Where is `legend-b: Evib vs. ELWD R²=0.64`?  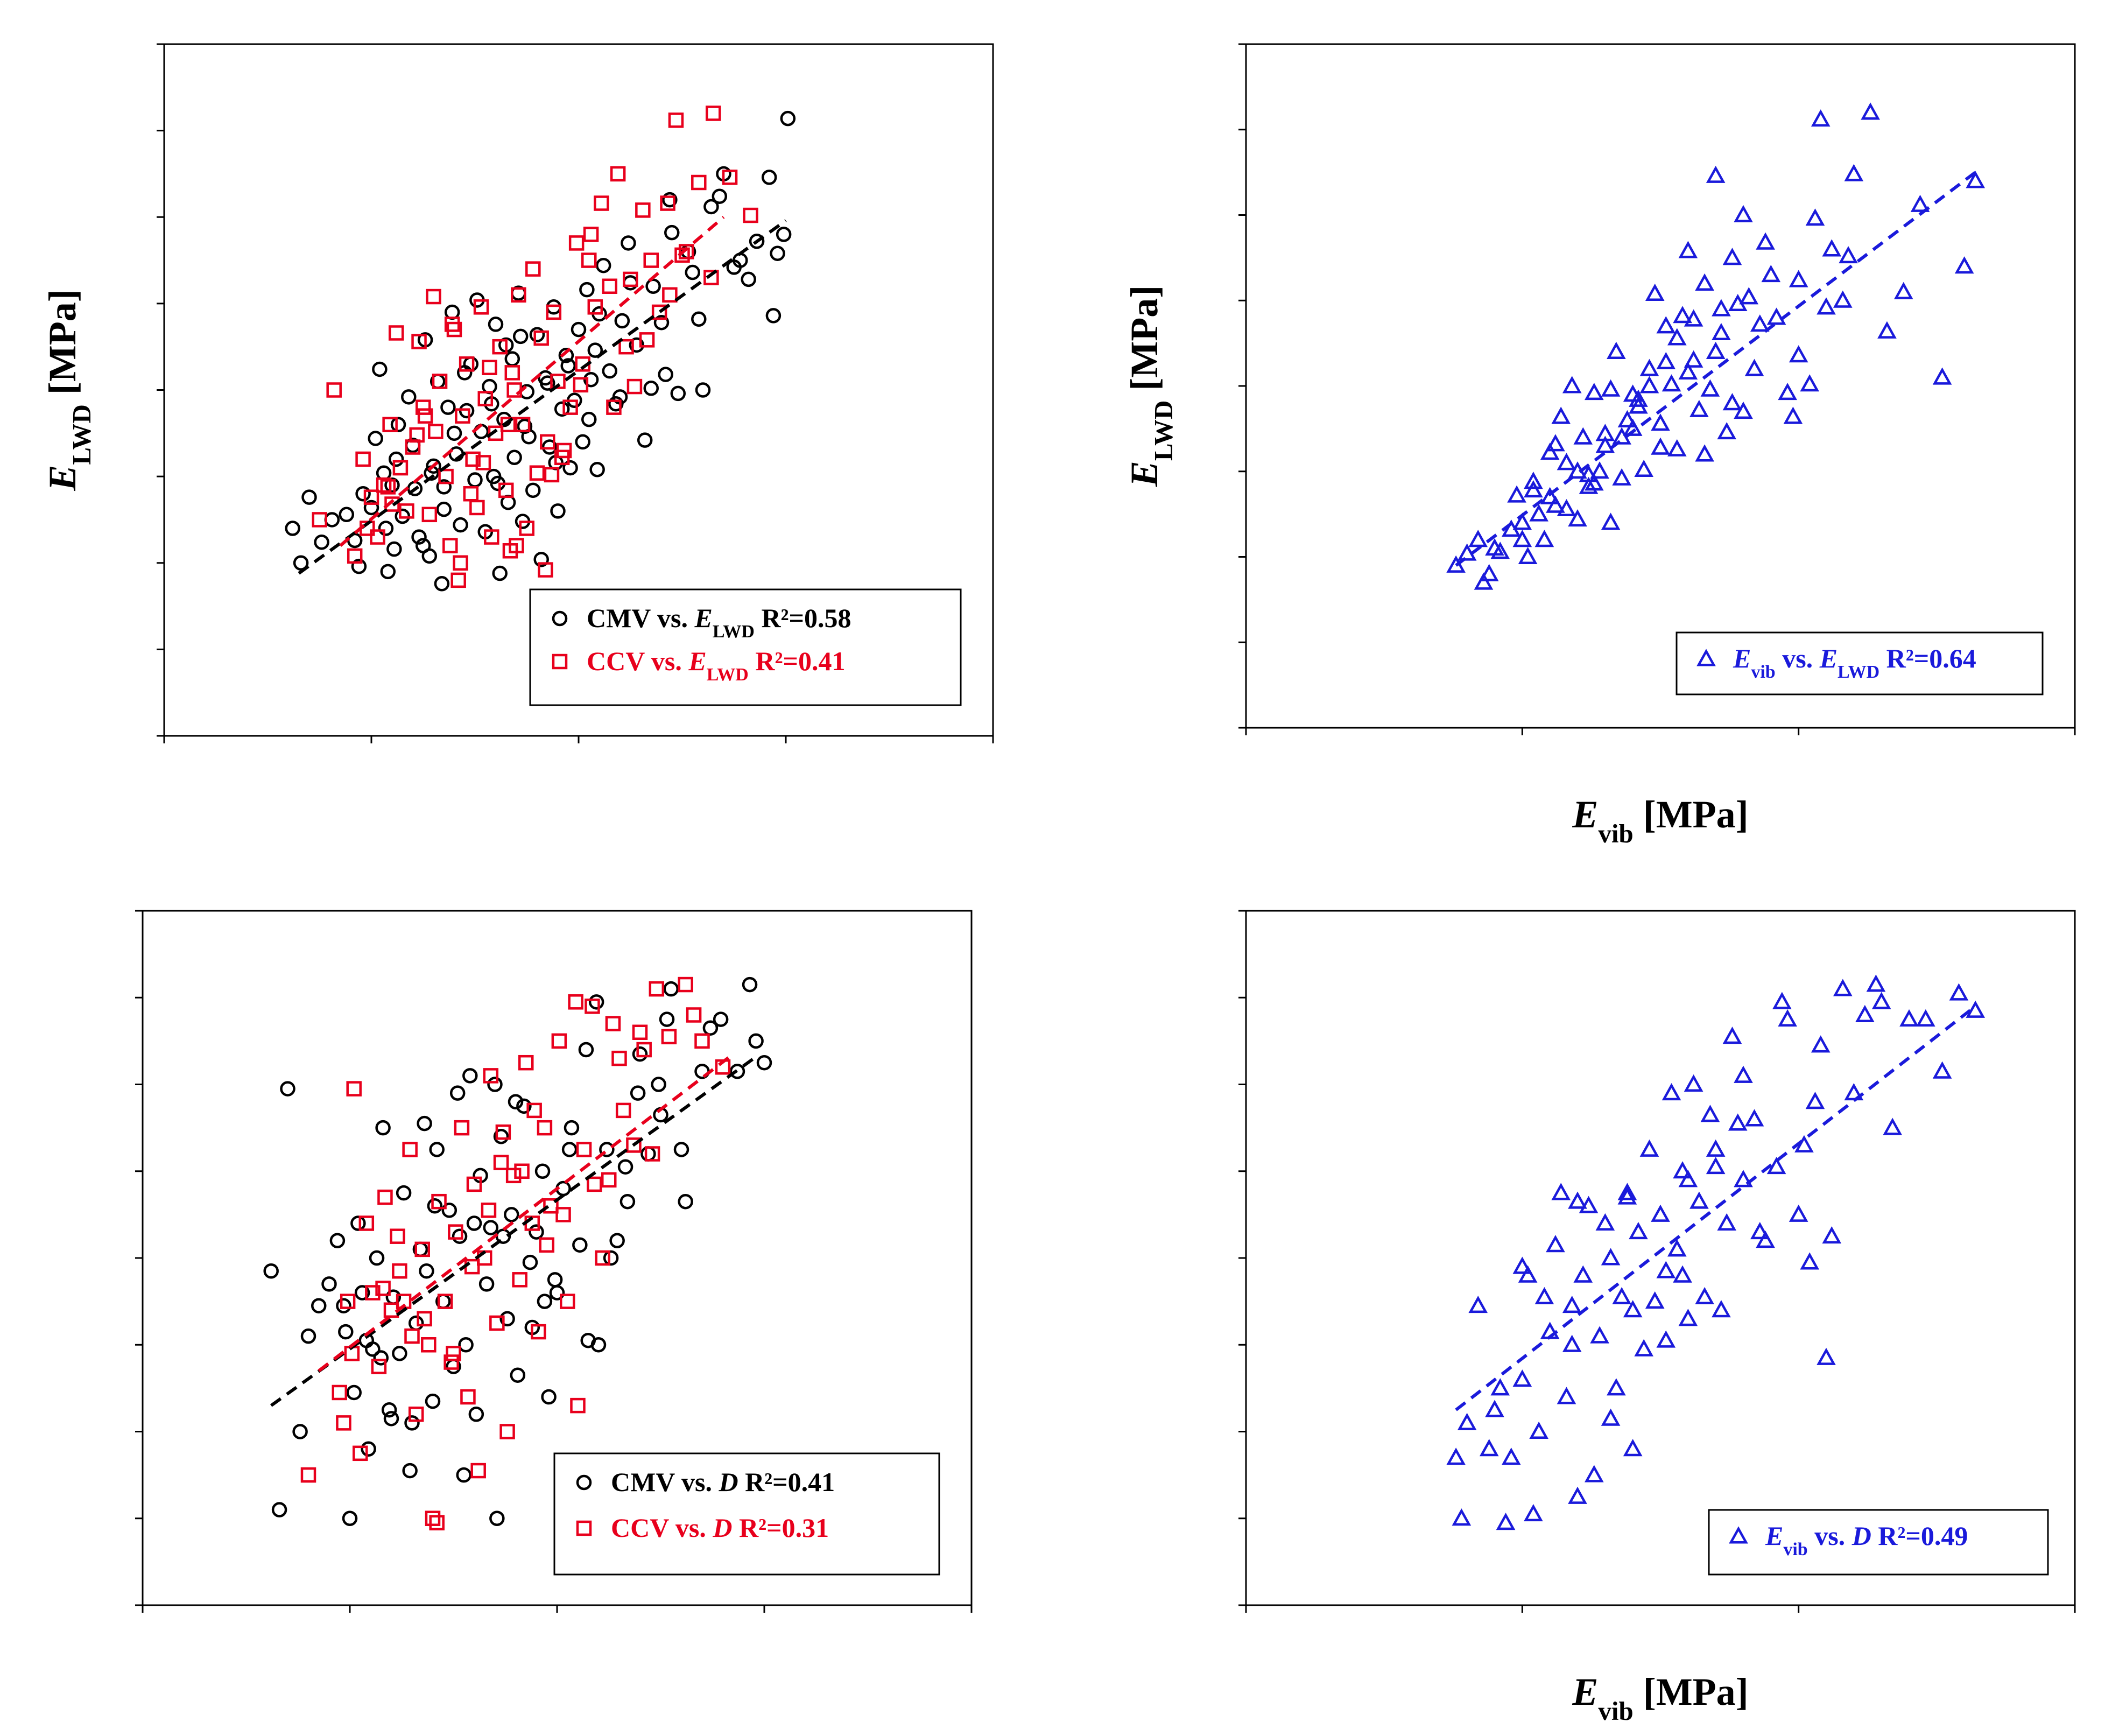 legend-b: Evib vs. ELWD R²=0.64 is located at coordinates (1860, 663).